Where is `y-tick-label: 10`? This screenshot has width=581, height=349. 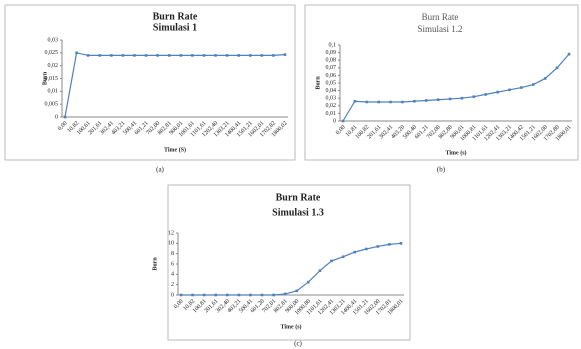
y-tick-label: 10 is located at coordinates (171, 244).